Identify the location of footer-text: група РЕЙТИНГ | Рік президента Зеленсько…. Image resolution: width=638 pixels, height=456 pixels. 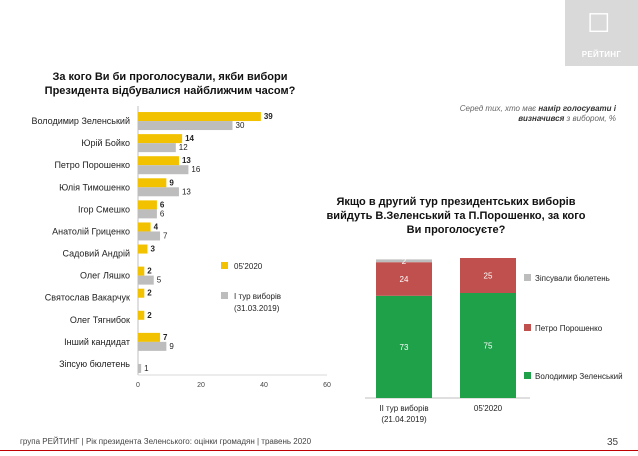
(166, 441).